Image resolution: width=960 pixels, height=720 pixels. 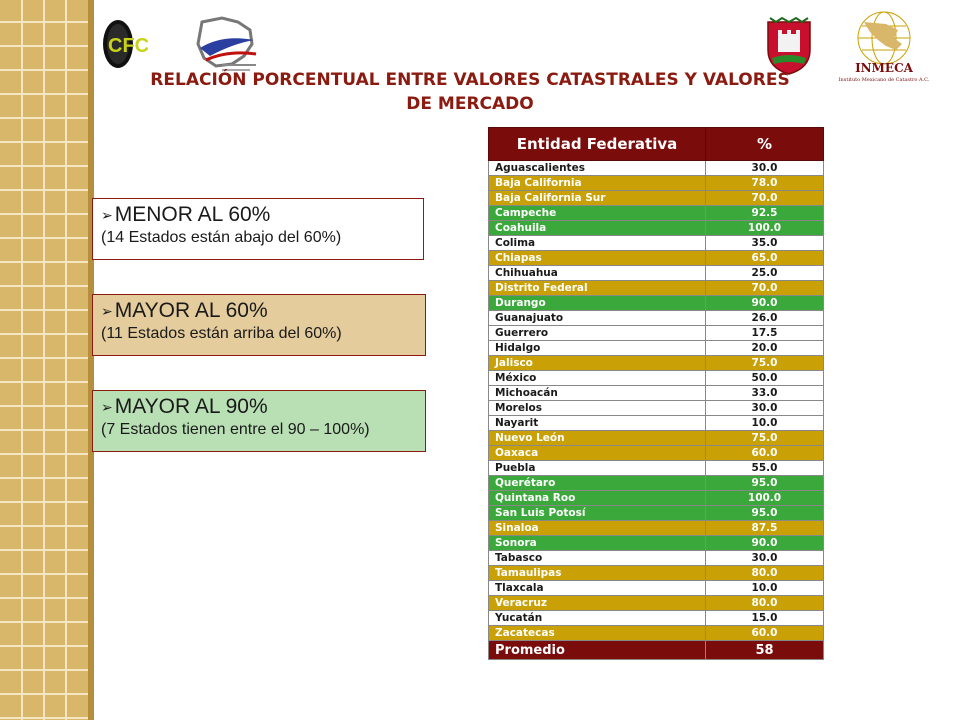 What do you see at coordinates (235, 429) in the screenshot?
I see `box-subtext: (7 Estados tienen entre el 90 – 100%)` at bounding box center [235, 429].